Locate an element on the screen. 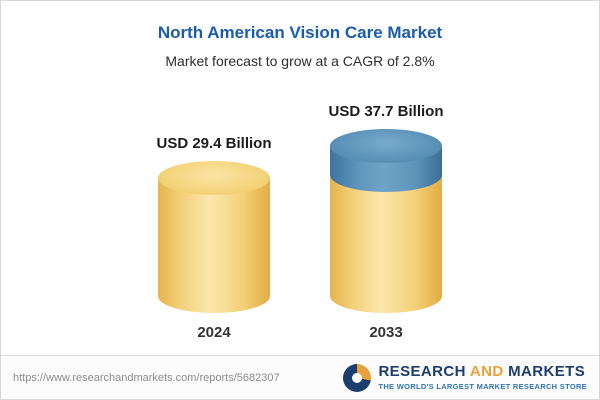  value-label-2024: USD 29.4 Billion is located at coordinates (214, 143).